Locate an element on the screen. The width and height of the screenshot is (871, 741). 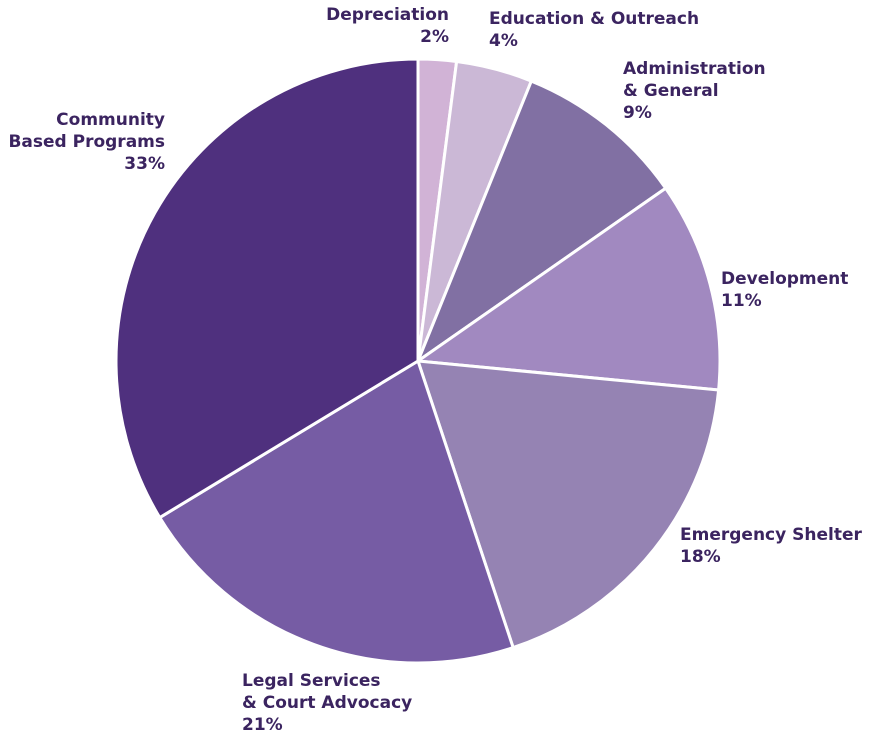
pie-label-line: Community is located at coordinates (110, 120).